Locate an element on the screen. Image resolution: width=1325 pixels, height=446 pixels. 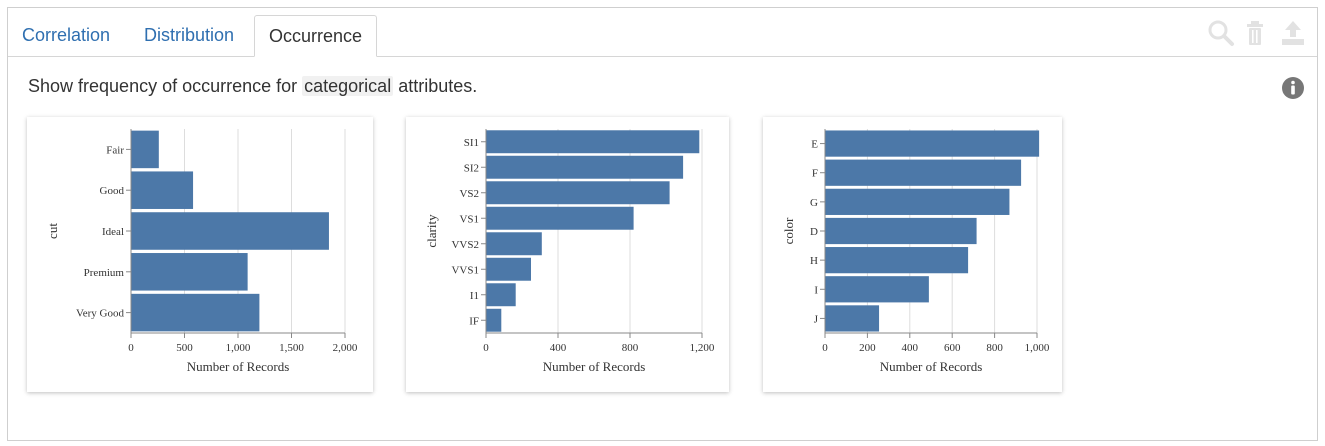
description-suffix: attributes. is located at coordinates (435, 86).